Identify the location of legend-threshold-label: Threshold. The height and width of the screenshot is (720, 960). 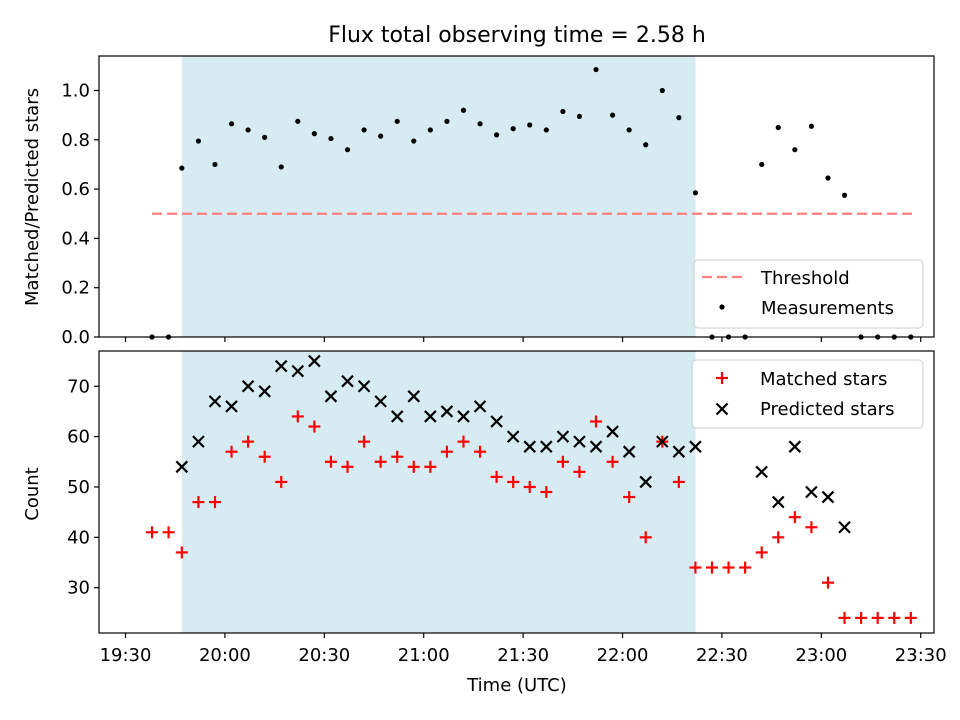
(805, 278).